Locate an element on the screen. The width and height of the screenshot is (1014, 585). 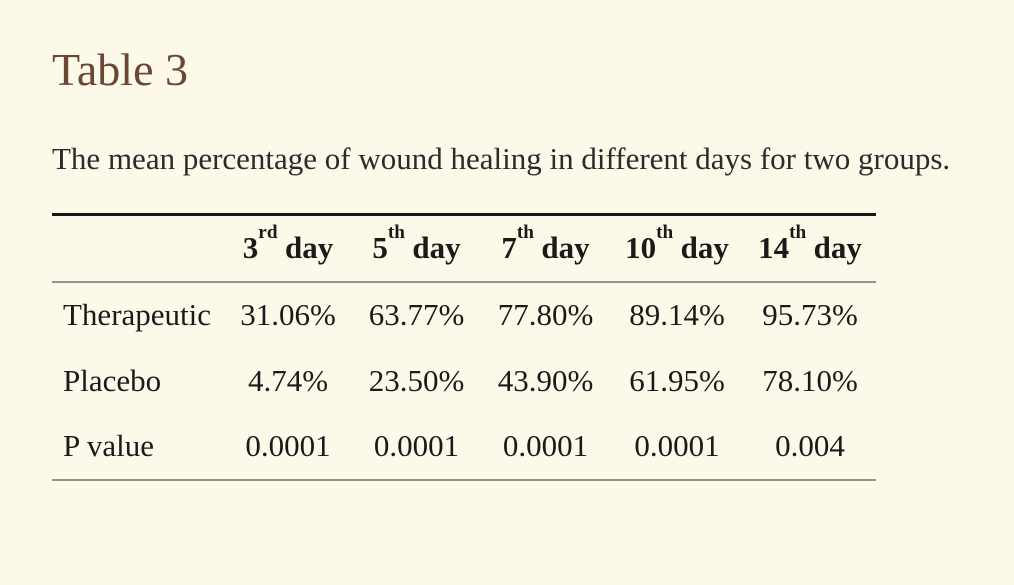
table-cell: 63.77% is located at coordinates (416, 314).